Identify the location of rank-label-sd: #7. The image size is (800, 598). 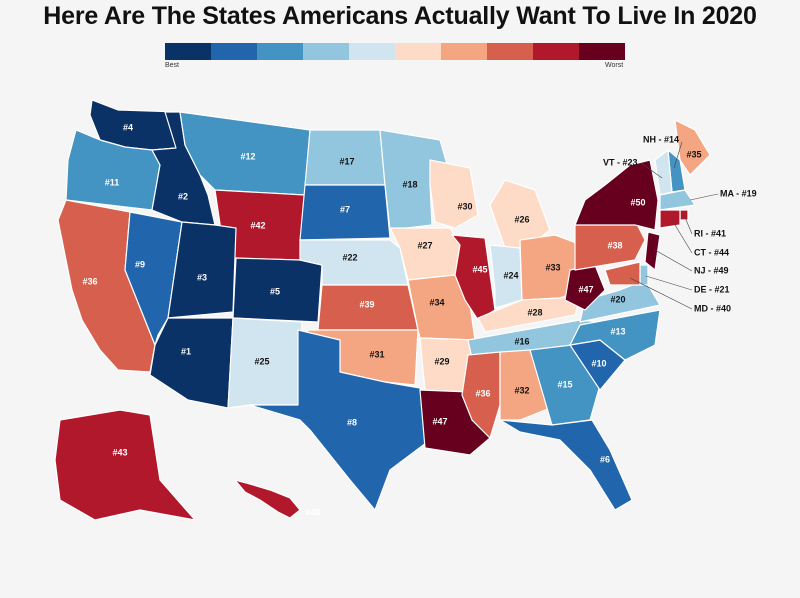
(345, 209).